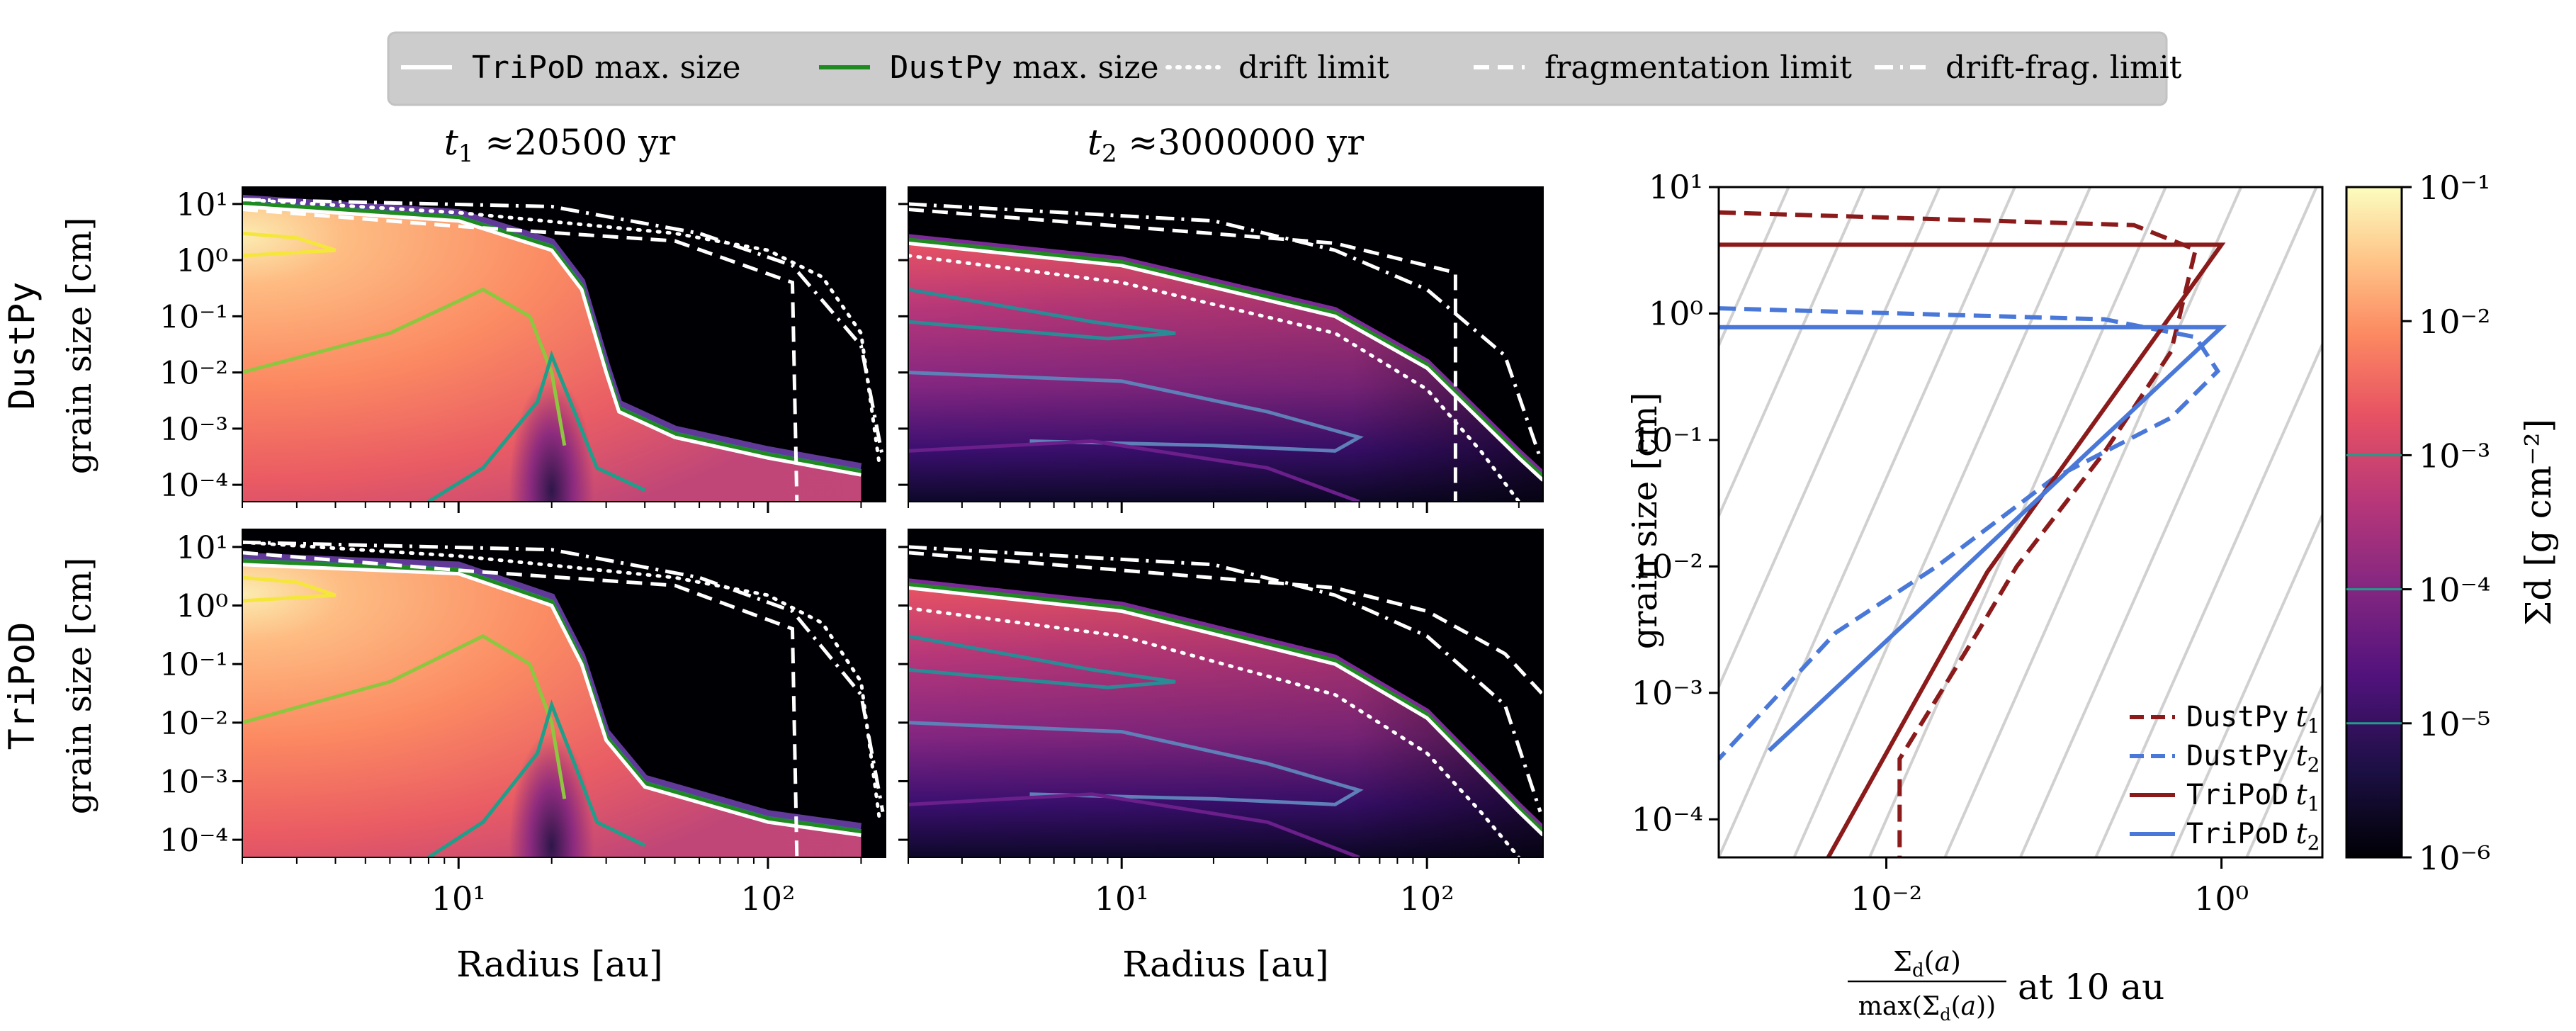 The width and height of the screenshot is (2576, 1031). I want to click on panel-dustpy-t2, so click(1221, 349).